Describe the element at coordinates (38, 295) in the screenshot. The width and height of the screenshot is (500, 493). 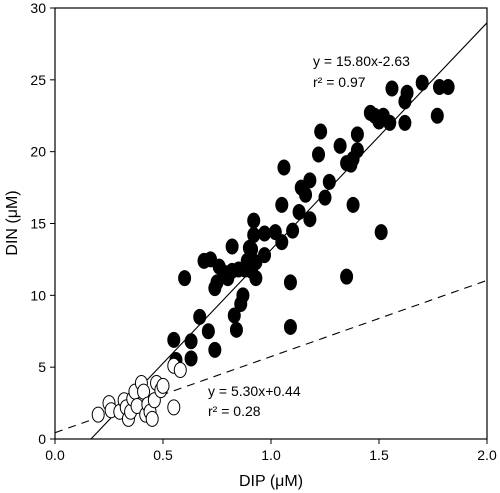
I see `y-tick-label: 10` at that location.